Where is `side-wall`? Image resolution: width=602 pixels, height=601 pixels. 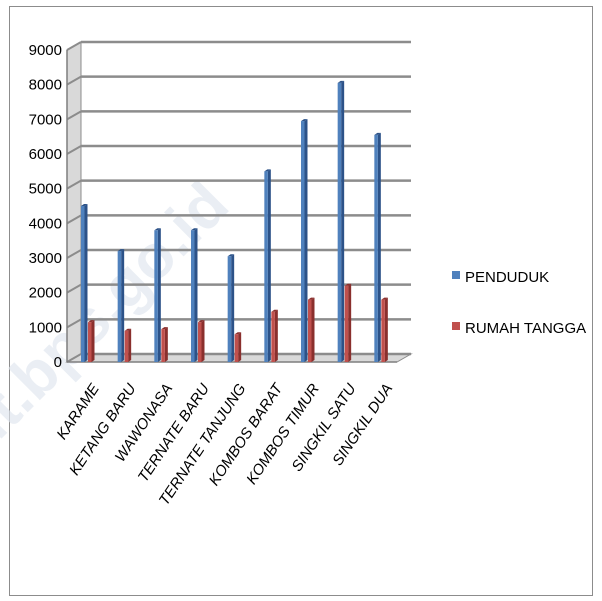 side-wall is located at coordinates (74, 202).